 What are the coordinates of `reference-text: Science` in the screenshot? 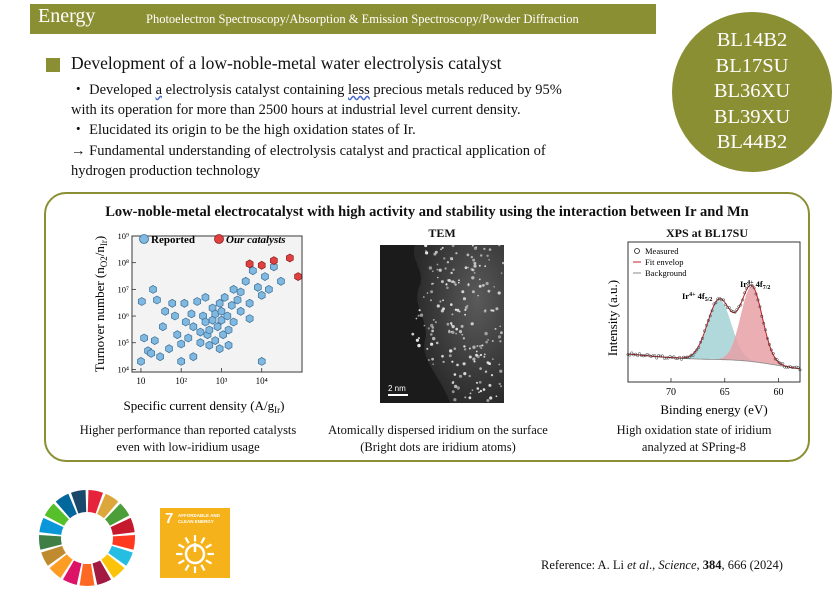 It's located at (677, 565).